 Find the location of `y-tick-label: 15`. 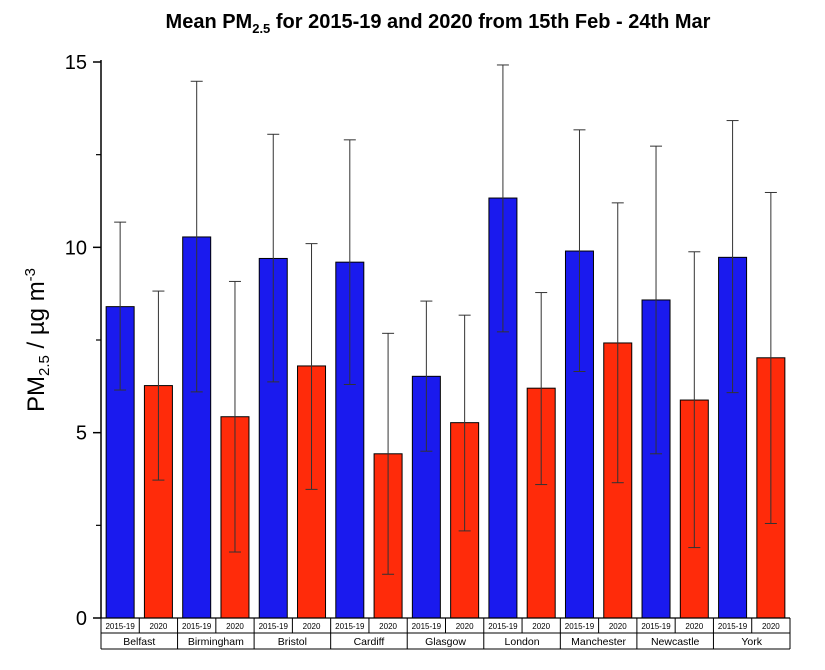

y-tick-label: 15 is located at coordinates (76, 63).